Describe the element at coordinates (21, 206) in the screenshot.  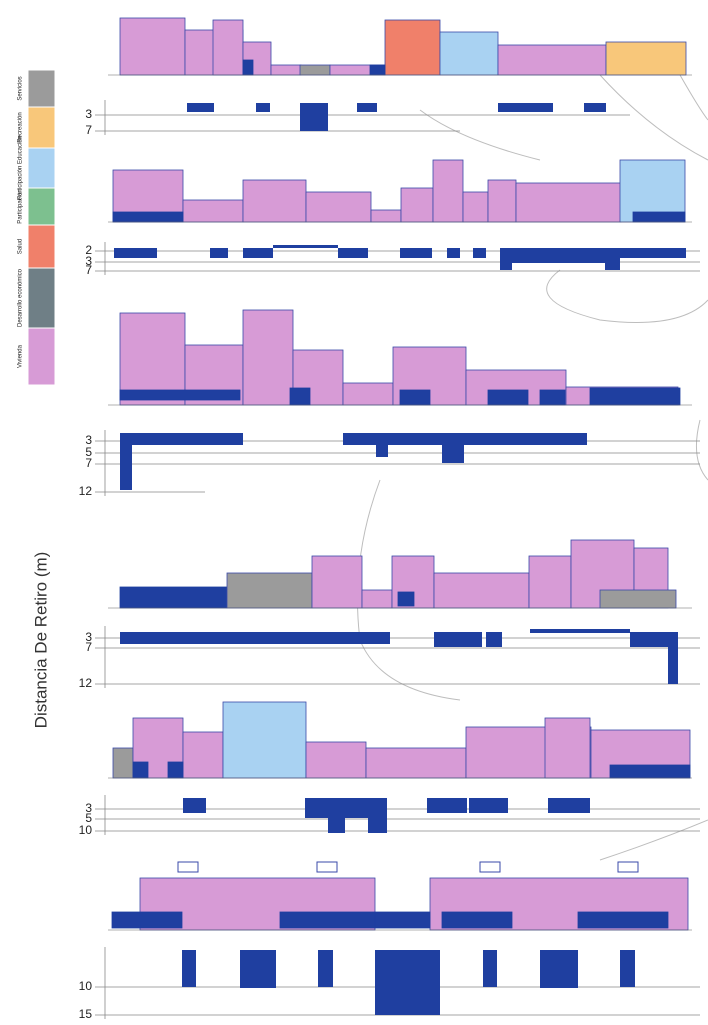
I see `legend-label: Participación` at that location.